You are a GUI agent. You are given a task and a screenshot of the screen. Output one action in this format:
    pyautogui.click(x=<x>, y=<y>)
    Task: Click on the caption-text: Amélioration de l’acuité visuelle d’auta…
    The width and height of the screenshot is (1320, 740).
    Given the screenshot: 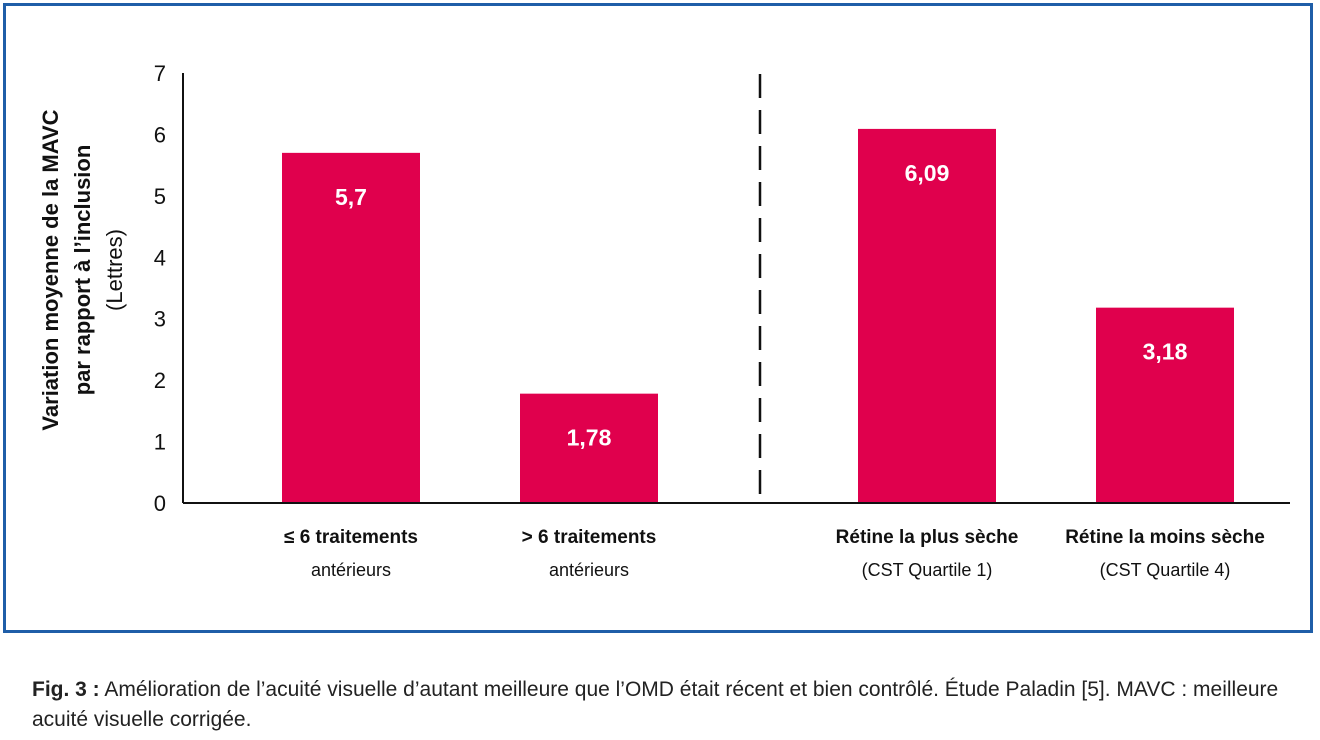 What is the action you would take?
    pyautogui.click(x=655, y=704)
    